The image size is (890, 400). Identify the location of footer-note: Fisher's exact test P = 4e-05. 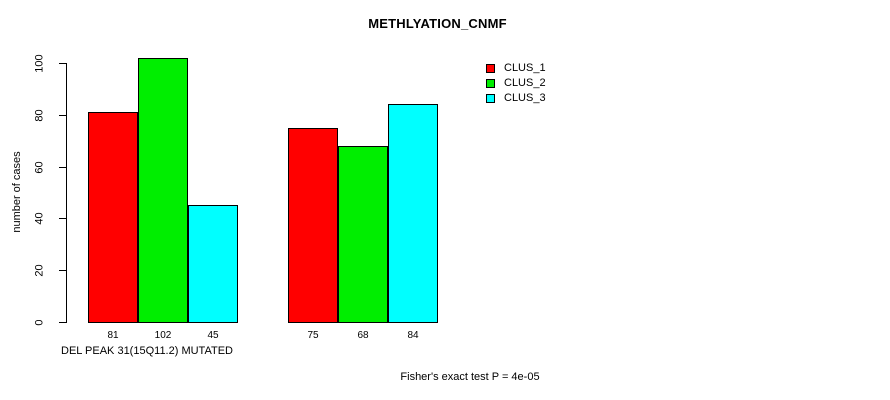
(470, 377).